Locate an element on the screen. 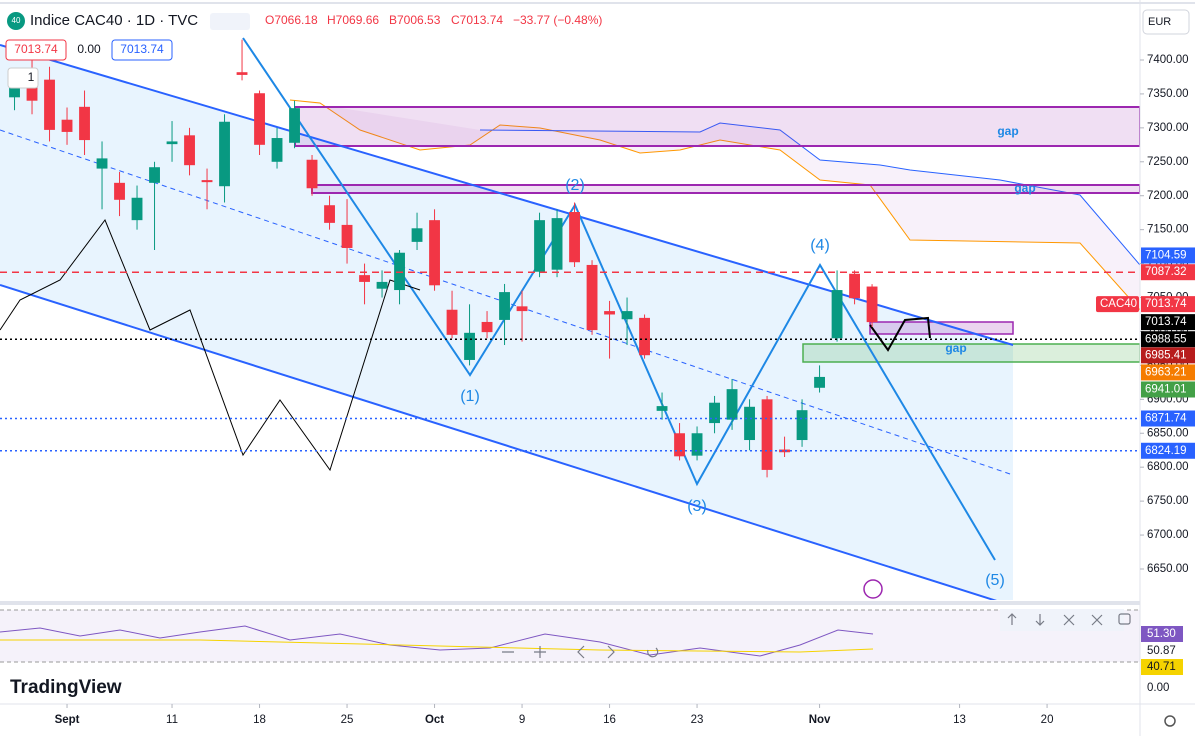  close: C7013.74 is located at coordinates (477, 20).